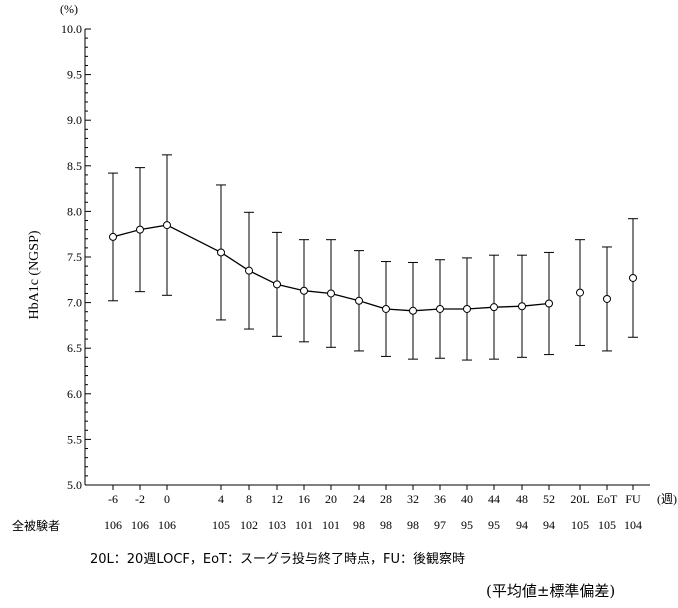 This screenshot has width=678, height=608. I want to click on y-unit-label: (%), so click(69, 9).